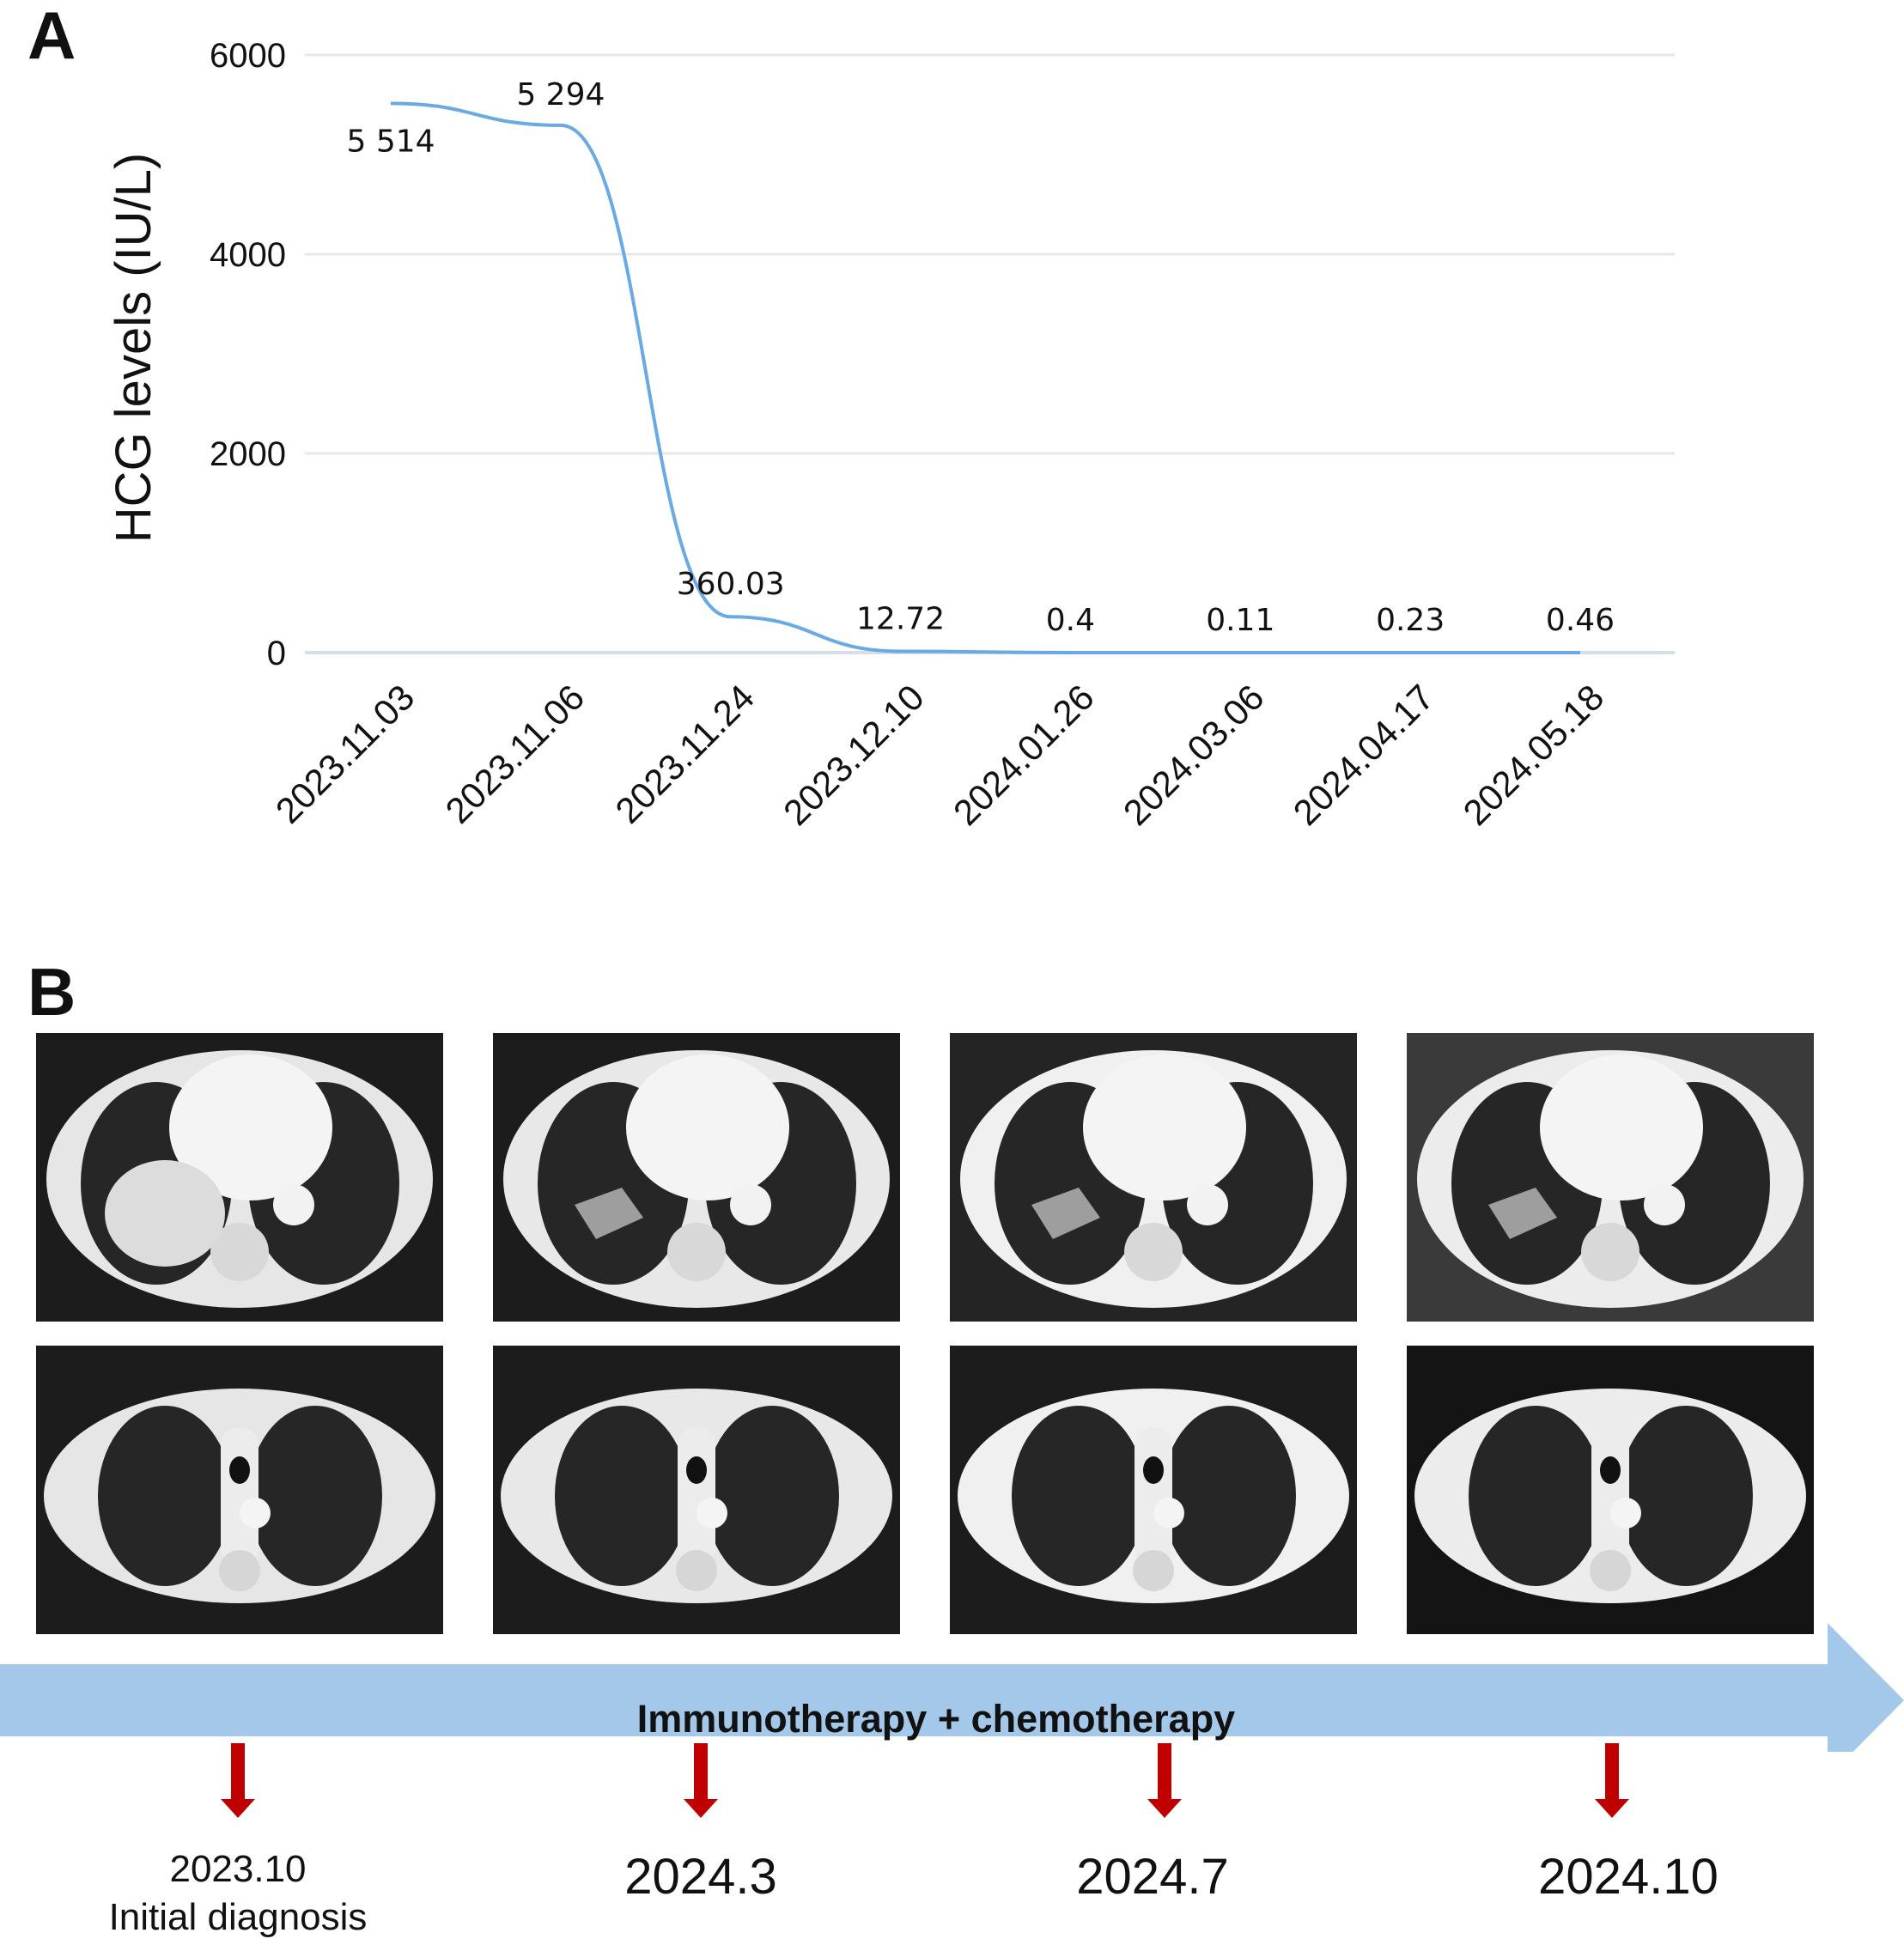  Describe the element at coordinates (1610, 1177) in the screenshot. I see `ct-scan-r1-c4` at that location.